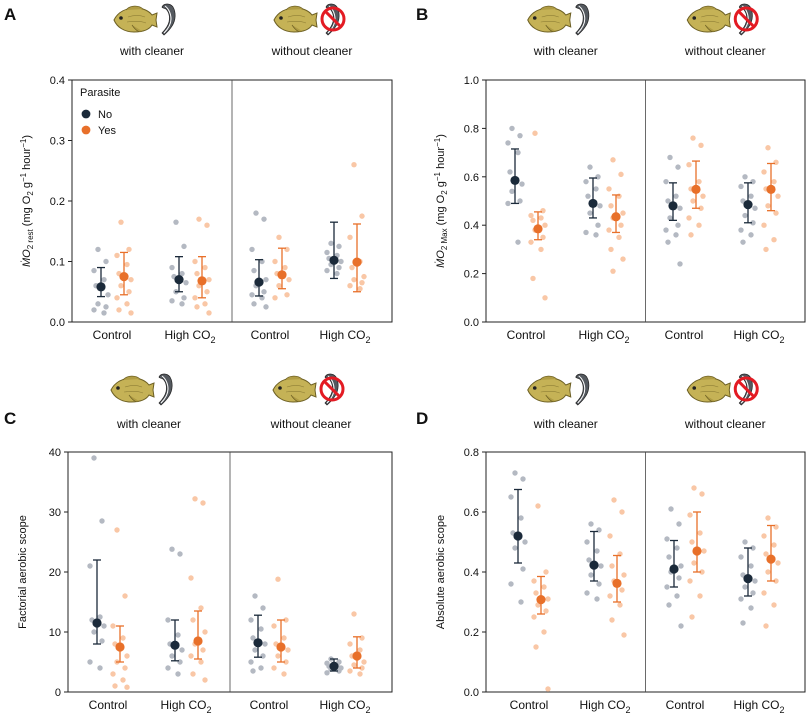 The image size is (809, 718). I want to click on label-part: hour, so click(27, 159).